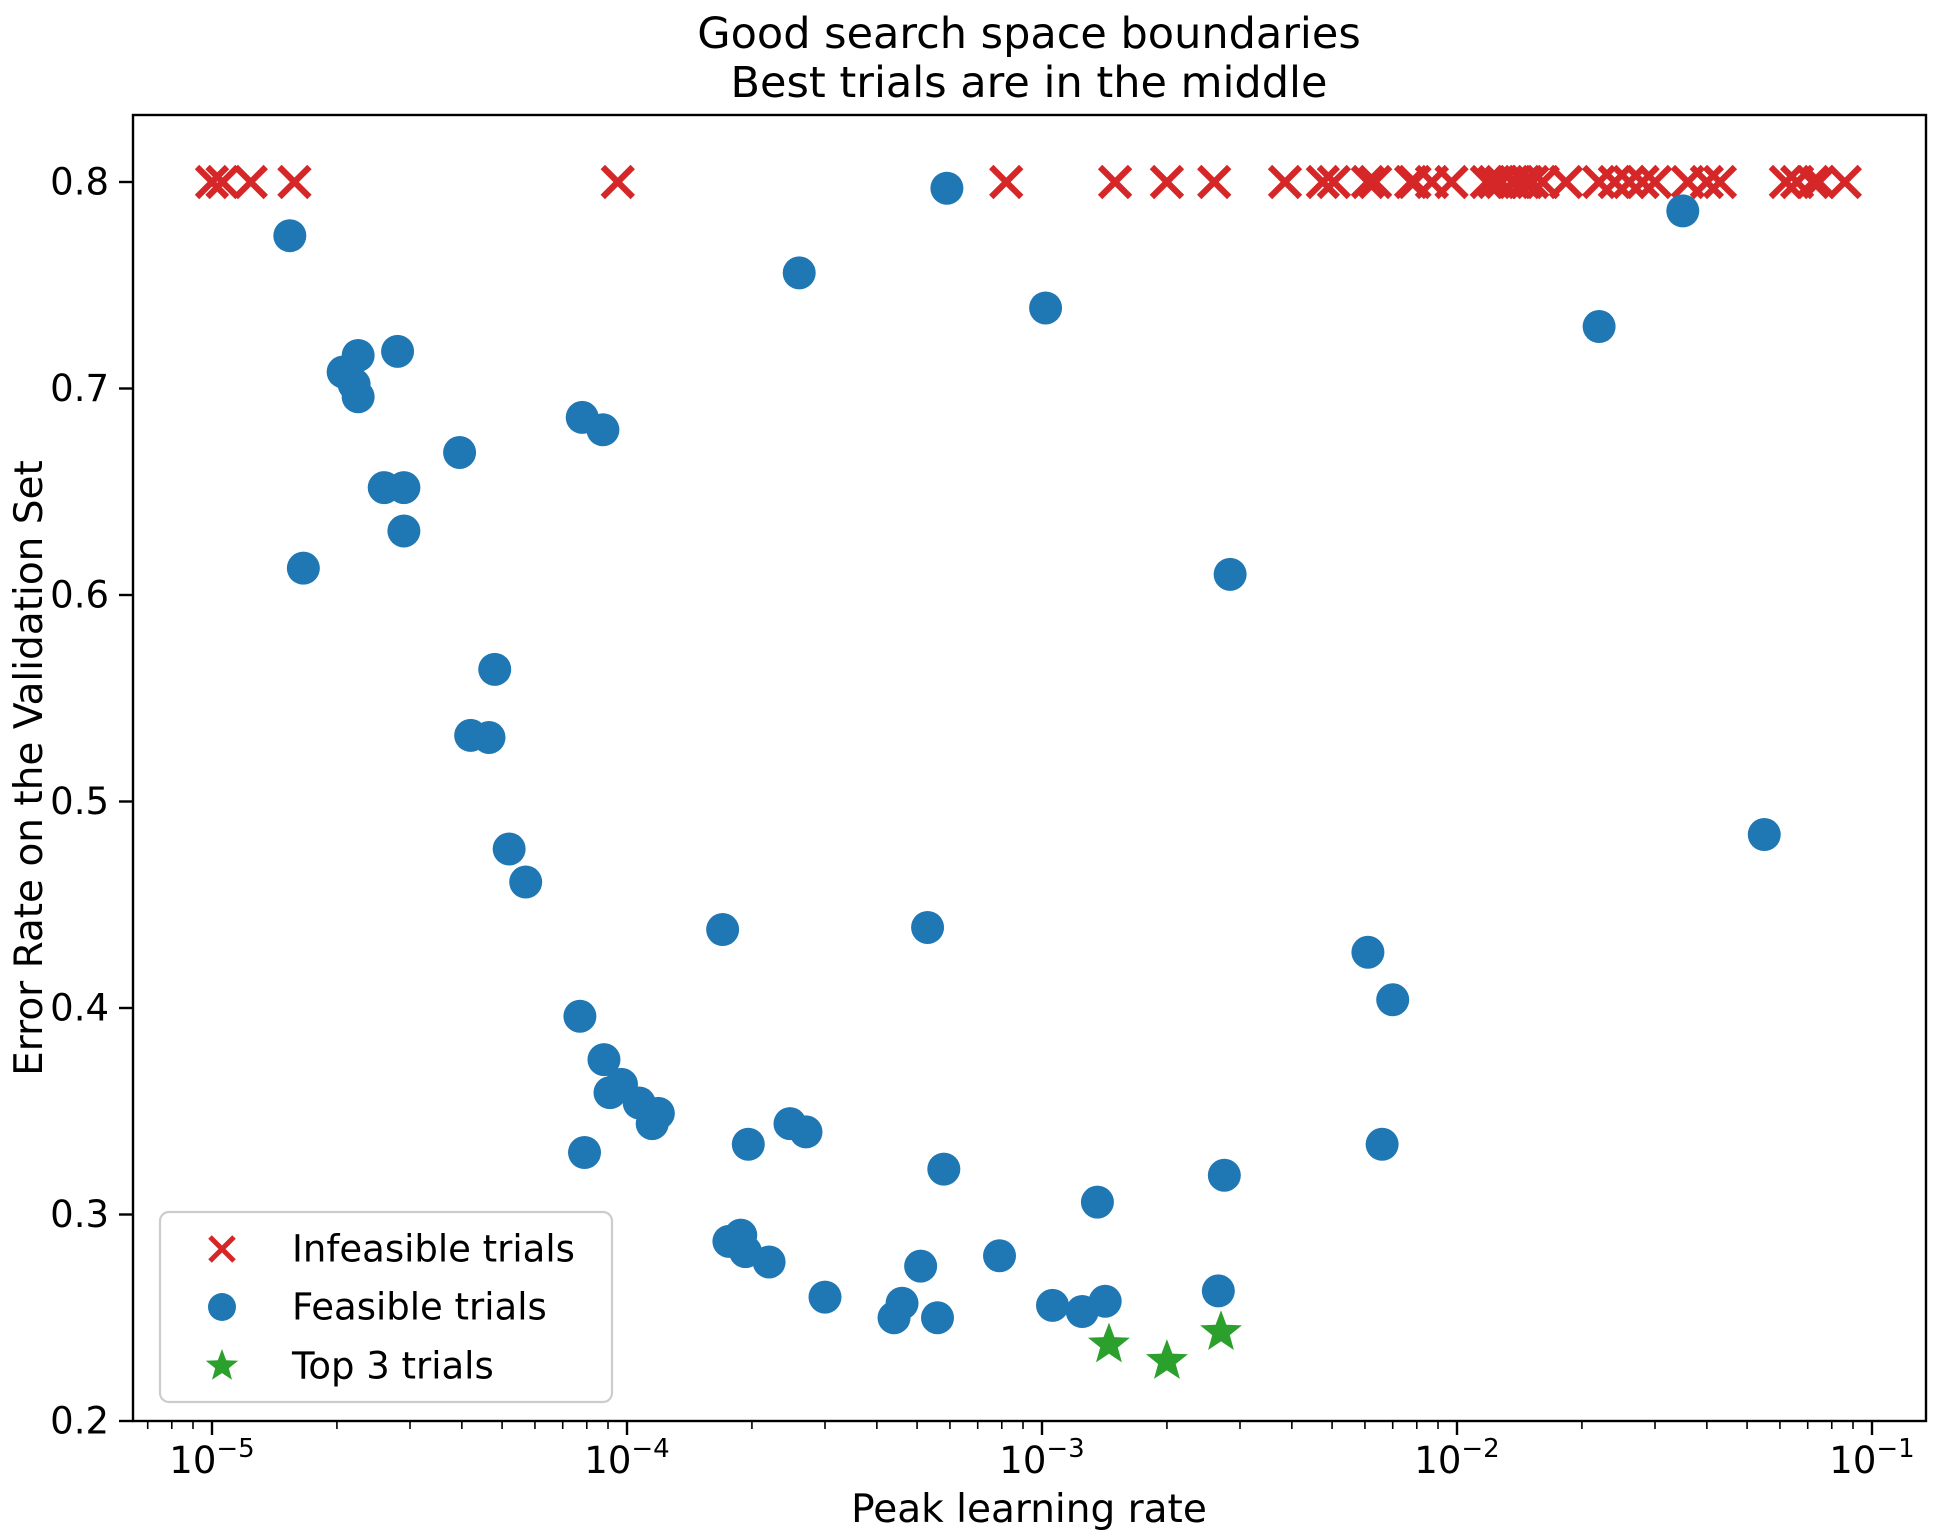  I want to click on y-axis-label: Error Rate on the Validation Set, so click(29, 768).